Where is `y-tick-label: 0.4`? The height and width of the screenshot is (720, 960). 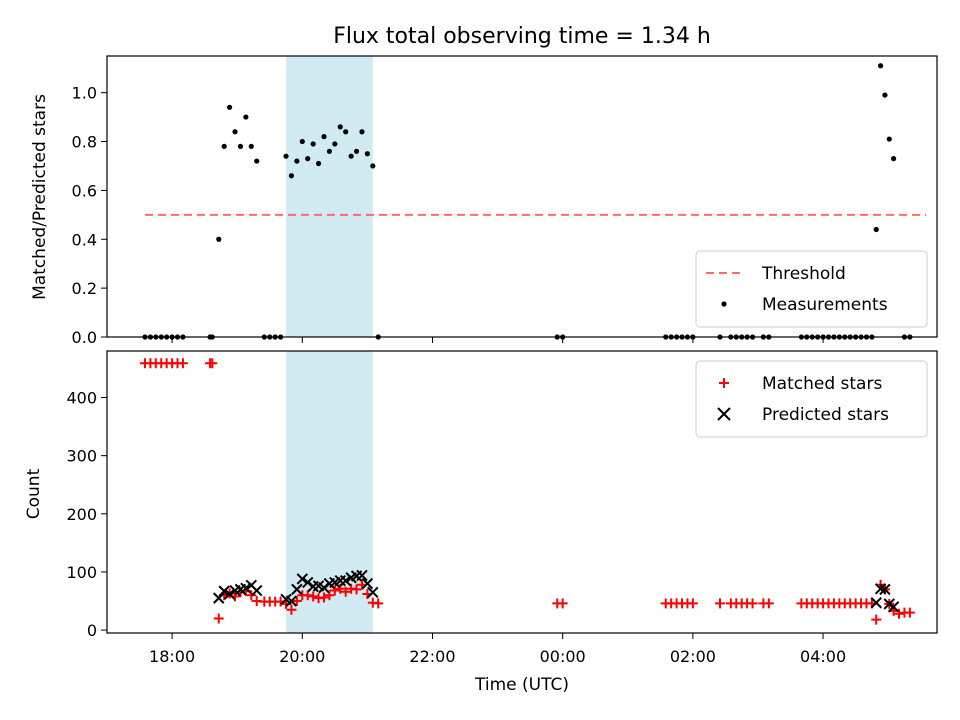 y-tick-label: 0.4 is located at coordinates (84, 239).